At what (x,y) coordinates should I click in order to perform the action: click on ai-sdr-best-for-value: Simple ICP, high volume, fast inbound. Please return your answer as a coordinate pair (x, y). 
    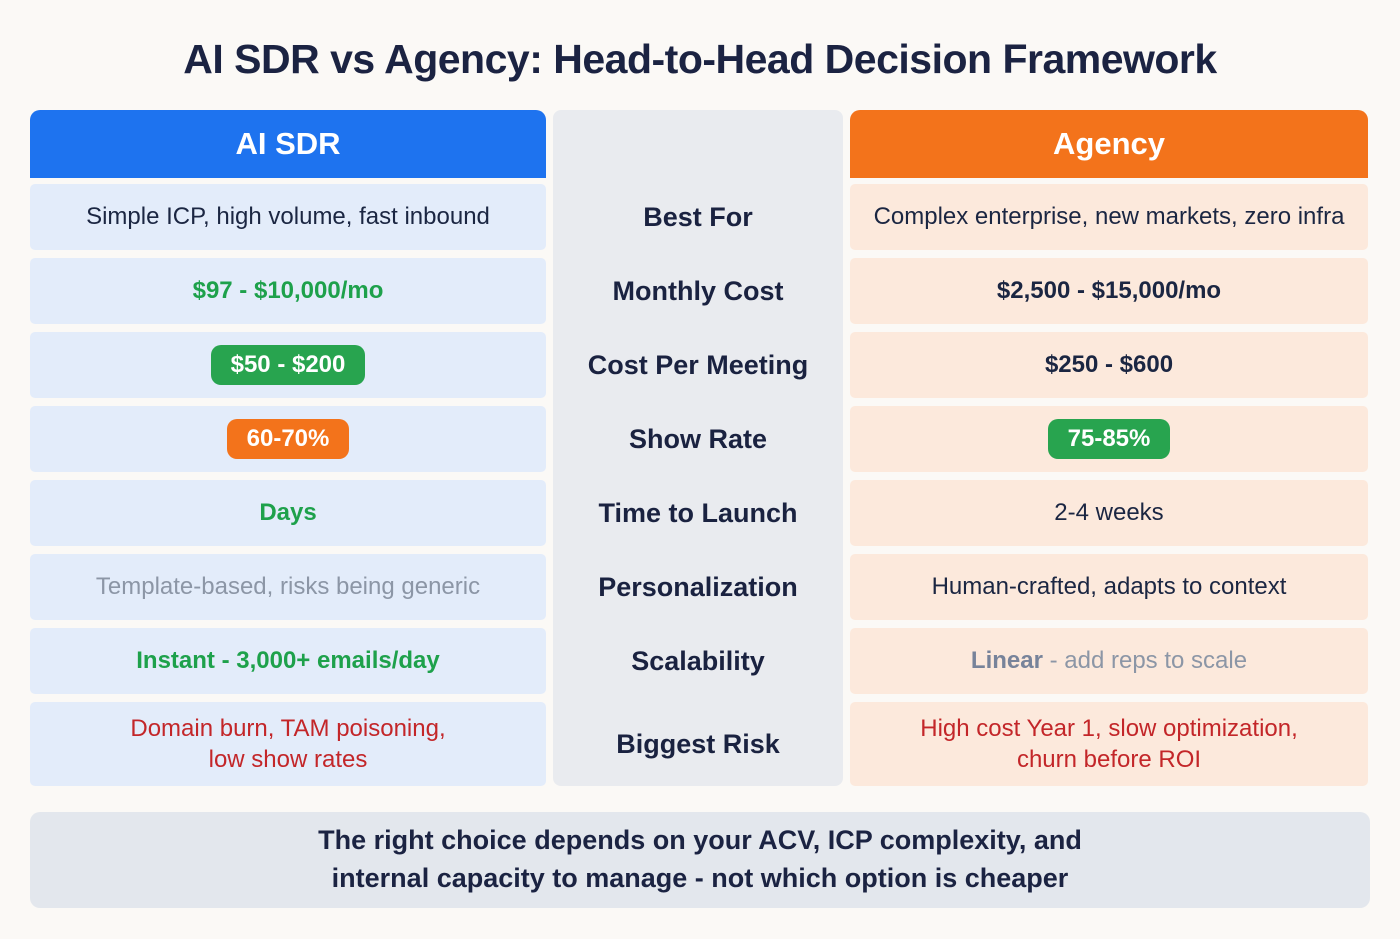
    Looking at the image, I should click on (288, 216).